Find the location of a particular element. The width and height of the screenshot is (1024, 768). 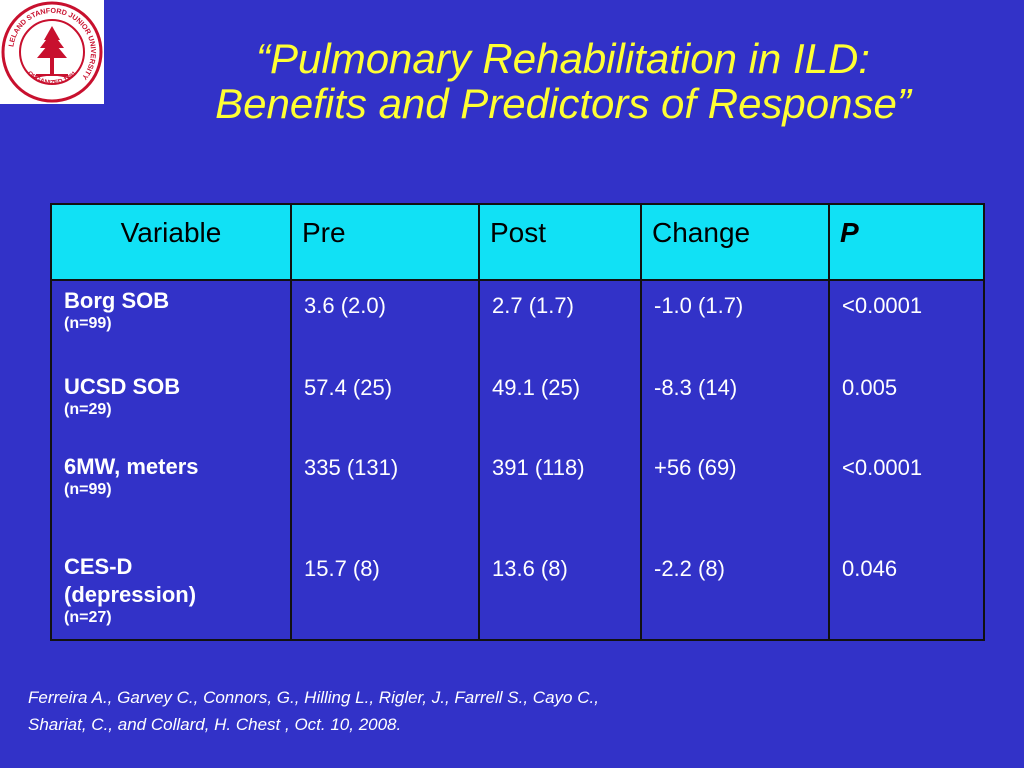

variable-name: Borg SOB is located at coordinates (117, 300).